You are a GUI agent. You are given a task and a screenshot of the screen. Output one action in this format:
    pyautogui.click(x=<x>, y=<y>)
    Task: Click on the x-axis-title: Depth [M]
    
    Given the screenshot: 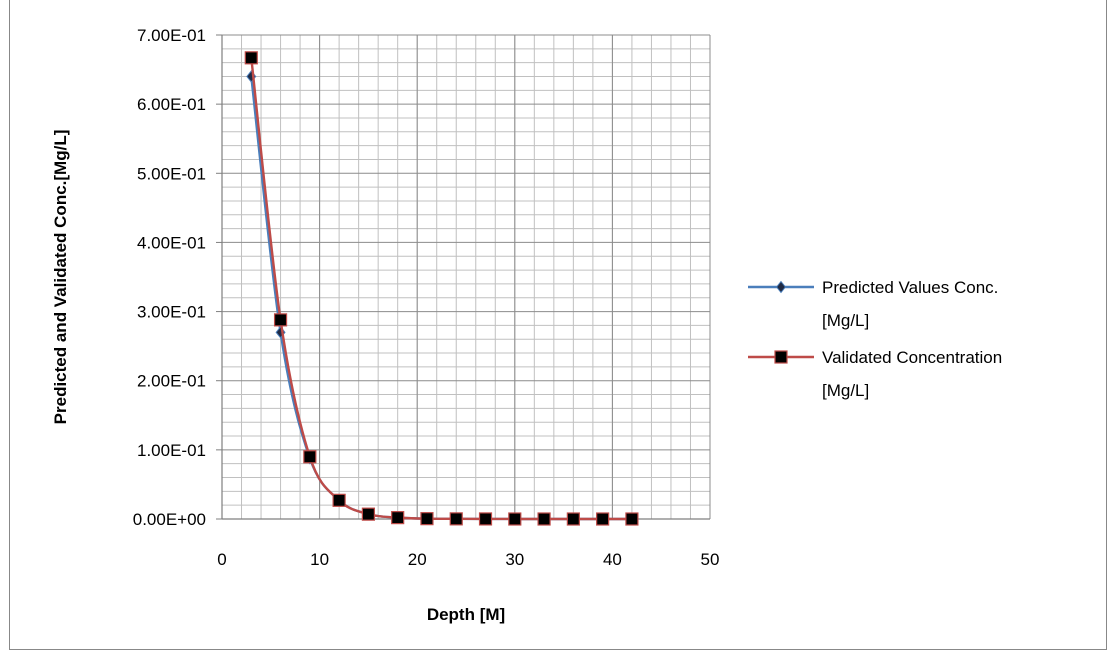 What is the action you would take?
    pyautogui.click(x=466, y=614)
    